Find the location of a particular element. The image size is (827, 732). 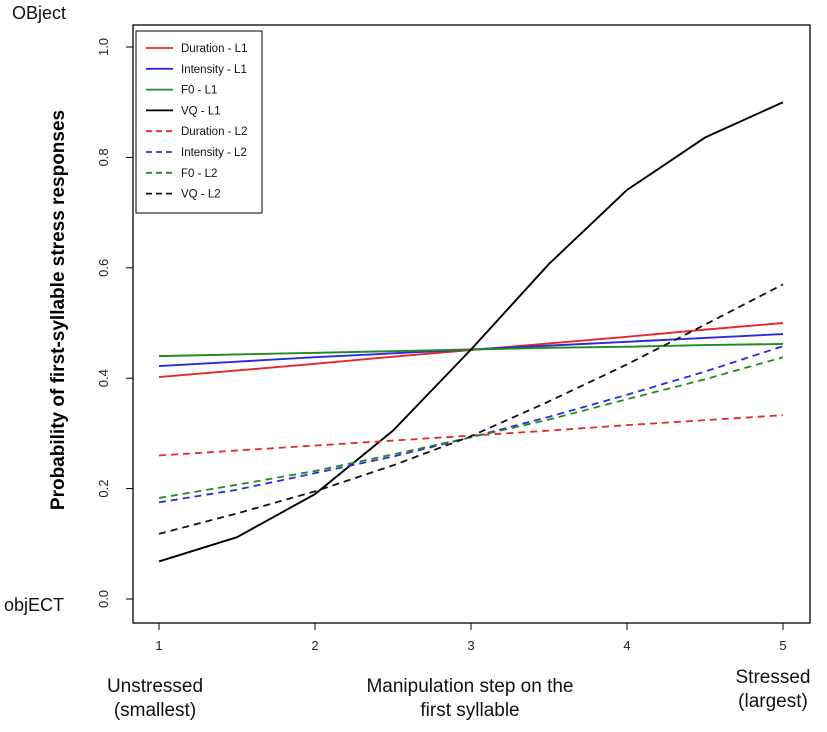

x-tick-label: 4 is located at coordinates (626, 645).